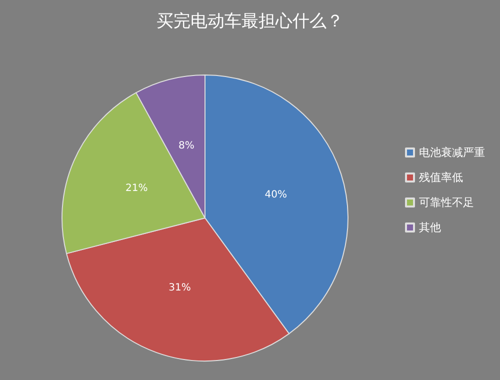 The width and height of the screenshot is (500, 380). Describe the element at coordinates (179, 288) in the screenshot. I see `data-label: 31%` at that location.